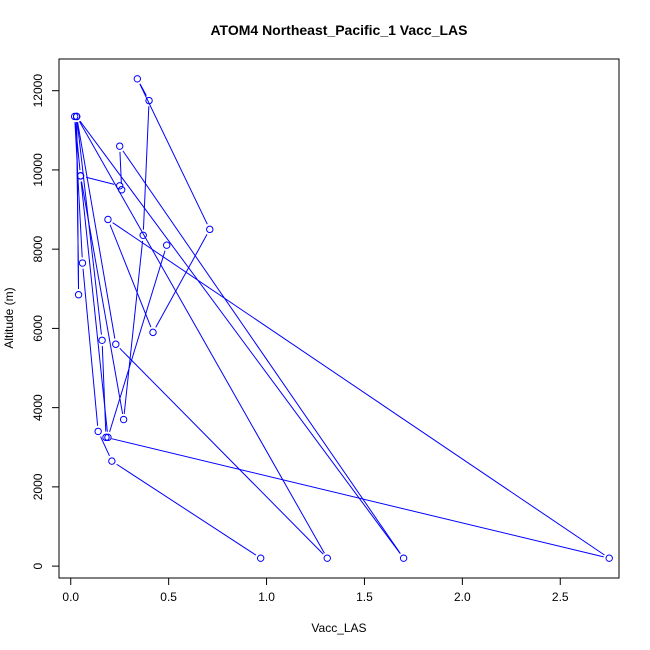  What do you see at coordinates (38, 565) in the screenshot?
I see `y-tick-label: 0` at bounding box center [38, 565].